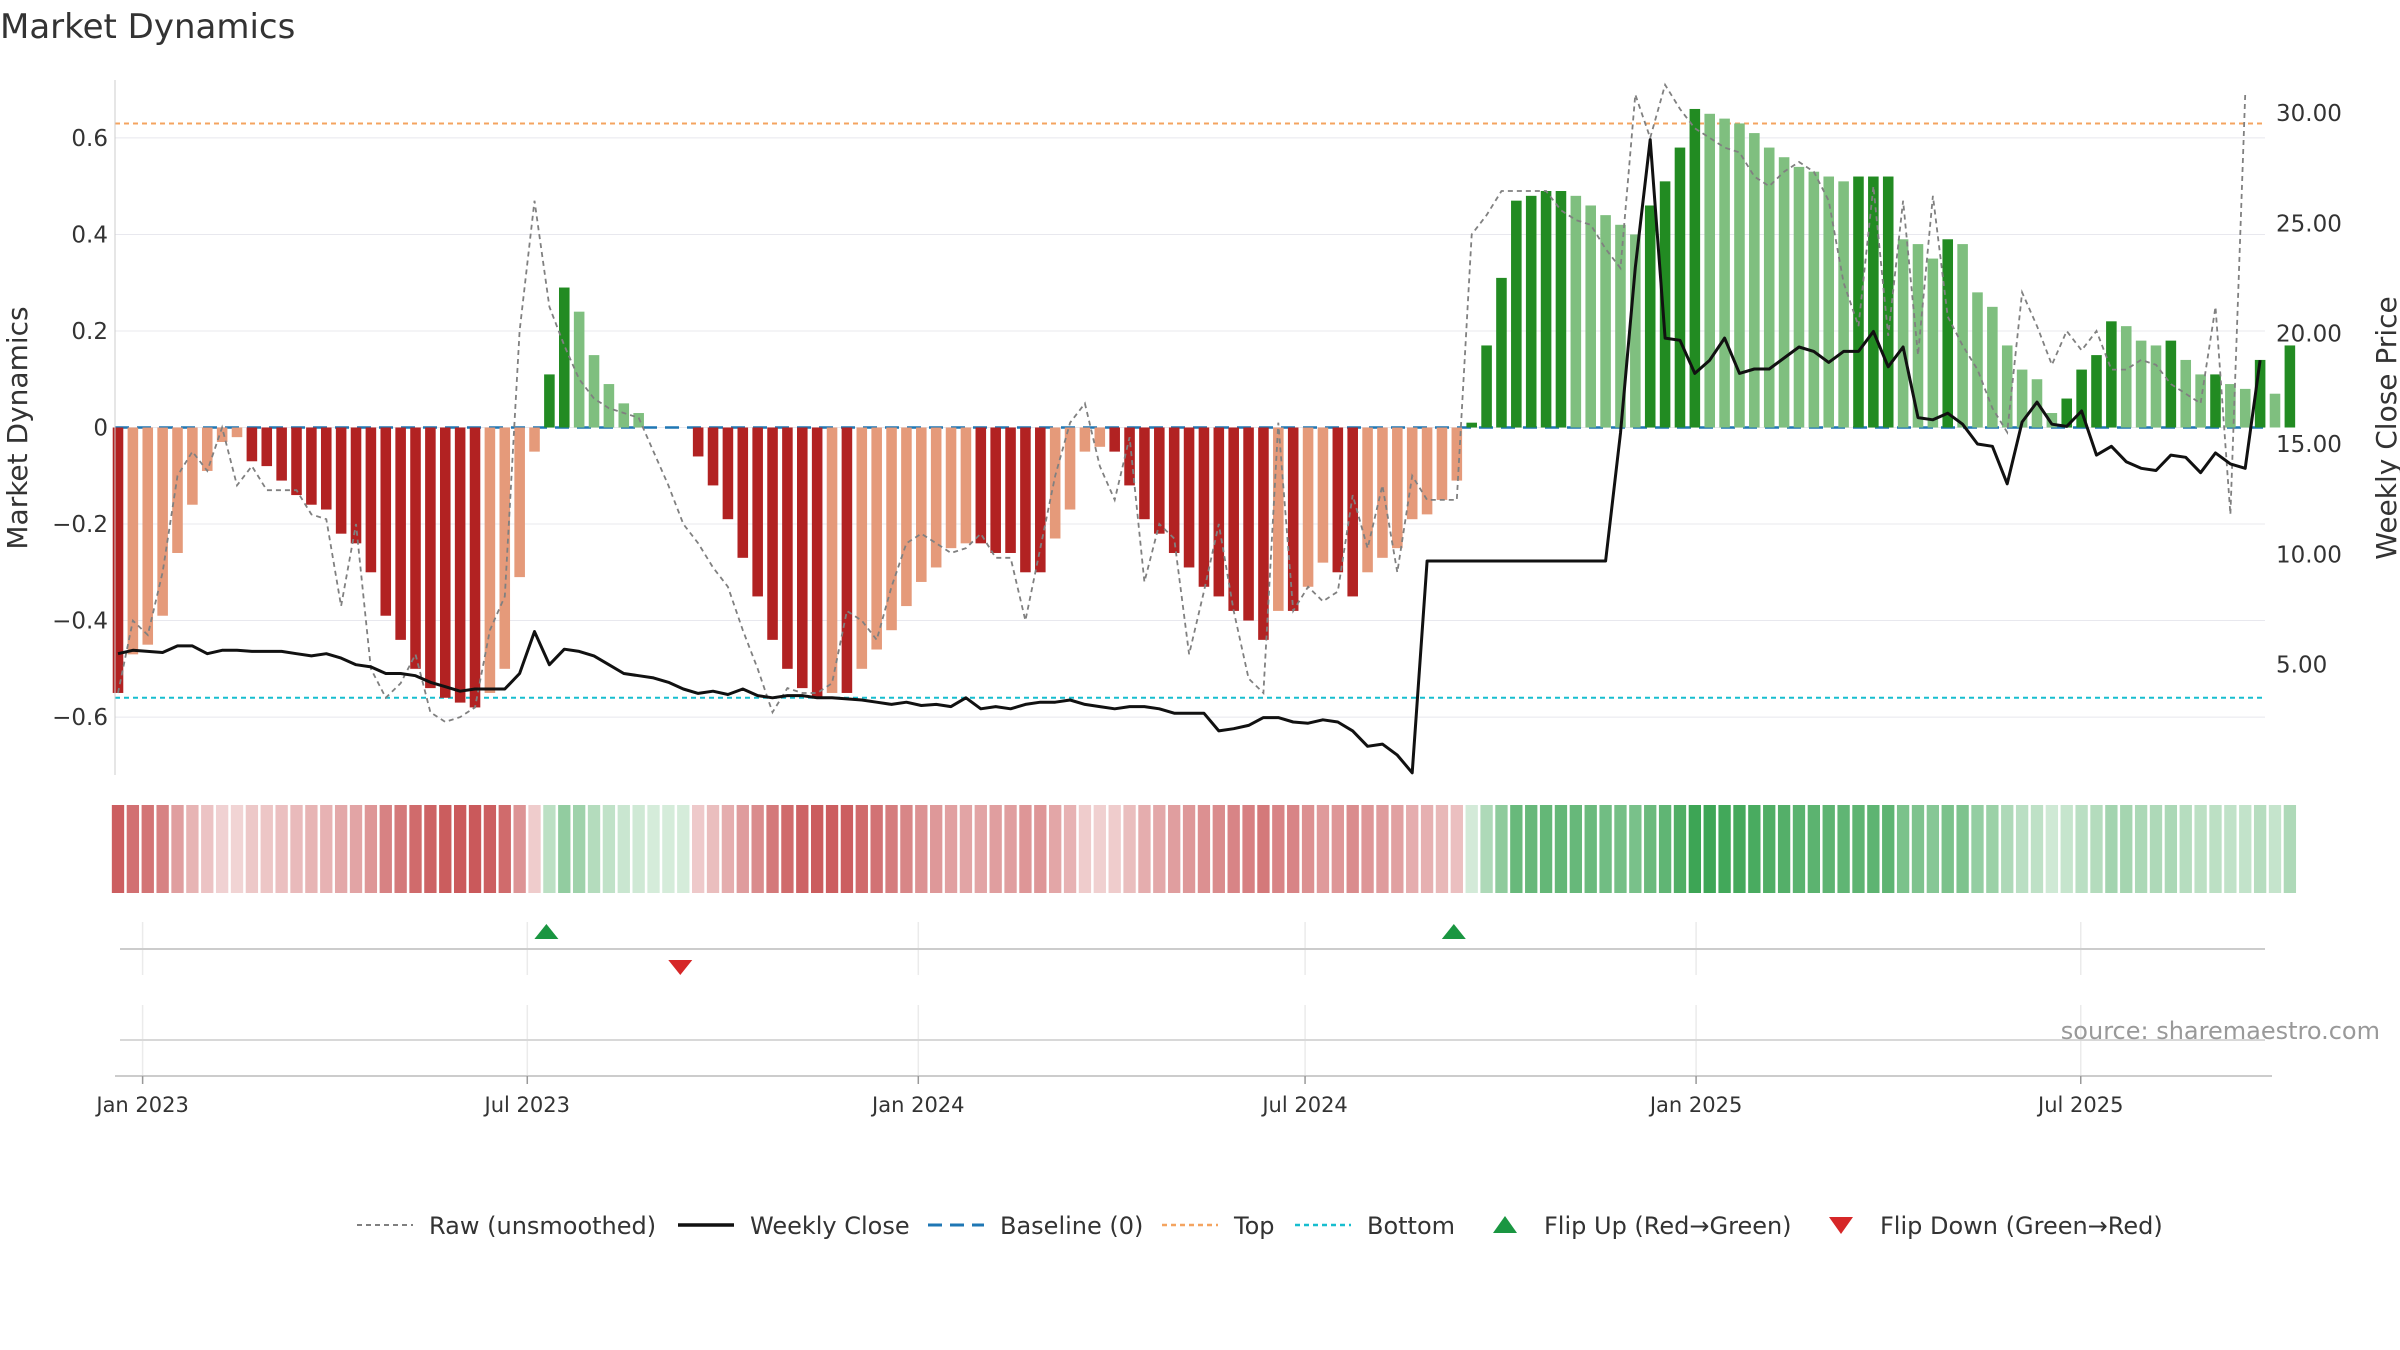 The width and height of the screenshot is (2400, 1350). What do you see at coordinates (1035, 1226) in the screenshot?
I see `legend-item-baseline: Baseline (0)` at bounding box center [1035, 1226].